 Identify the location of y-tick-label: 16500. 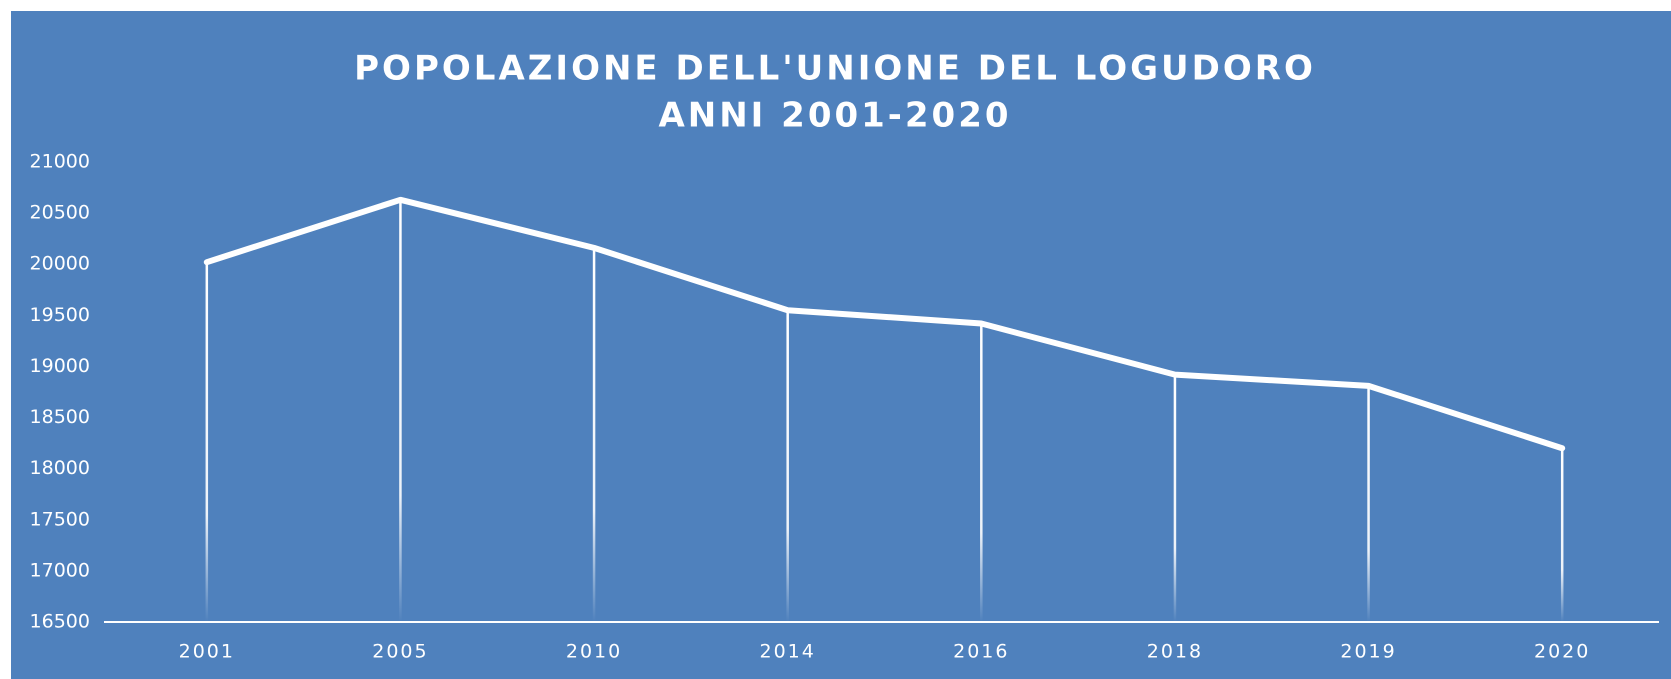
(60, 622).